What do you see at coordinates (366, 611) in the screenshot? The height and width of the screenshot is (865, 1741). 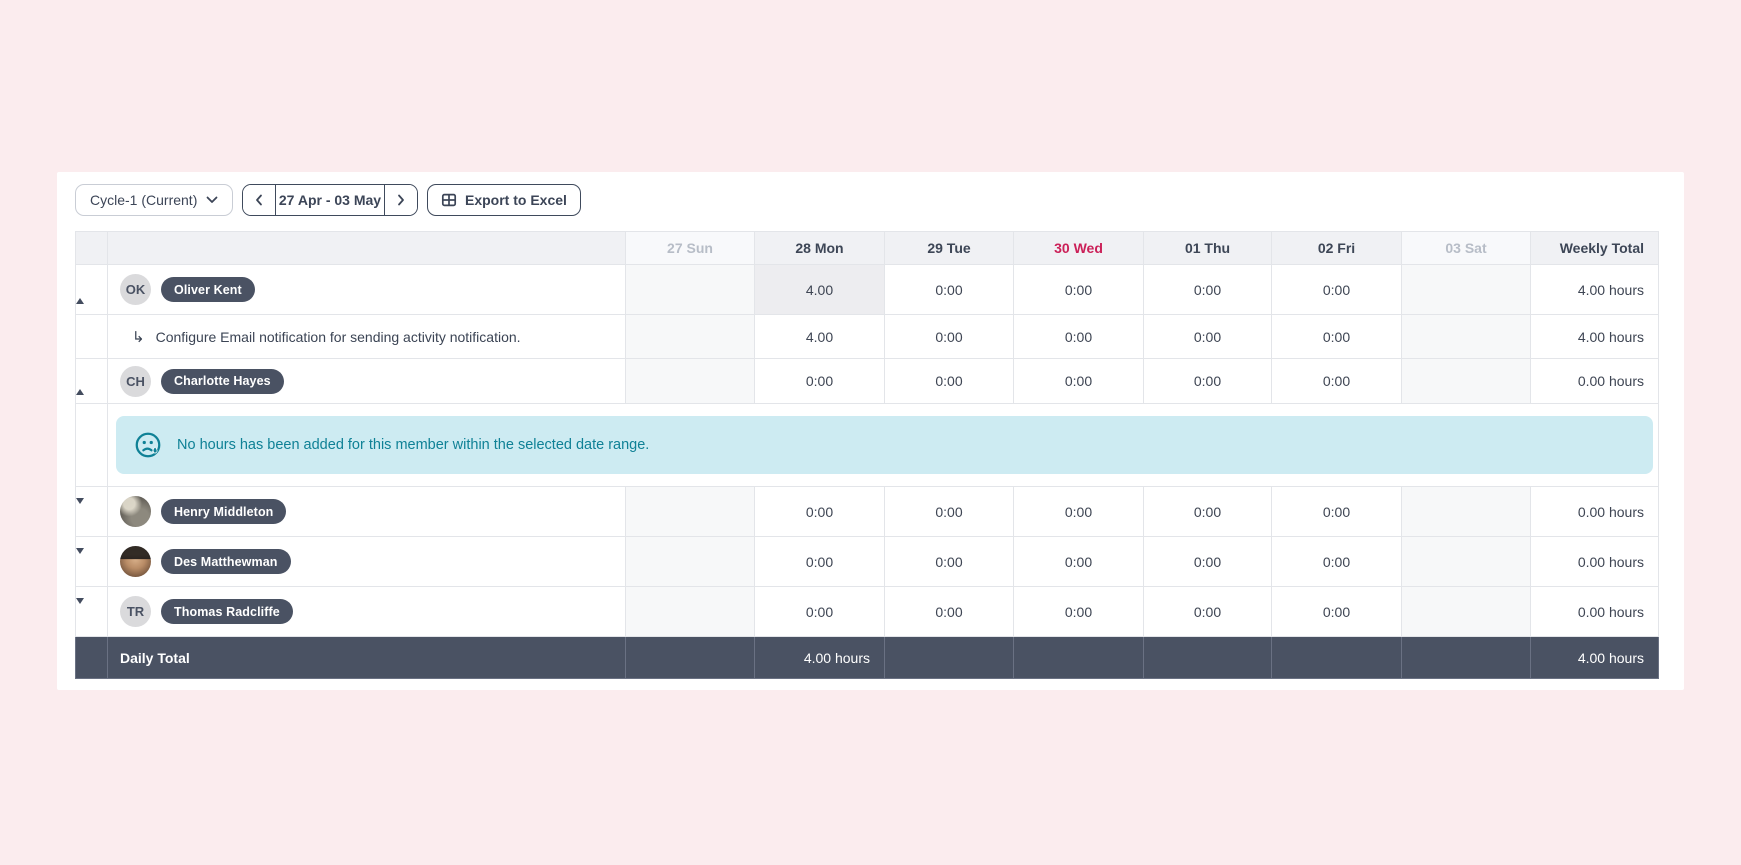 I see `member-cell: TR Thomas Radcliffe` at bounding box center [366, 611].